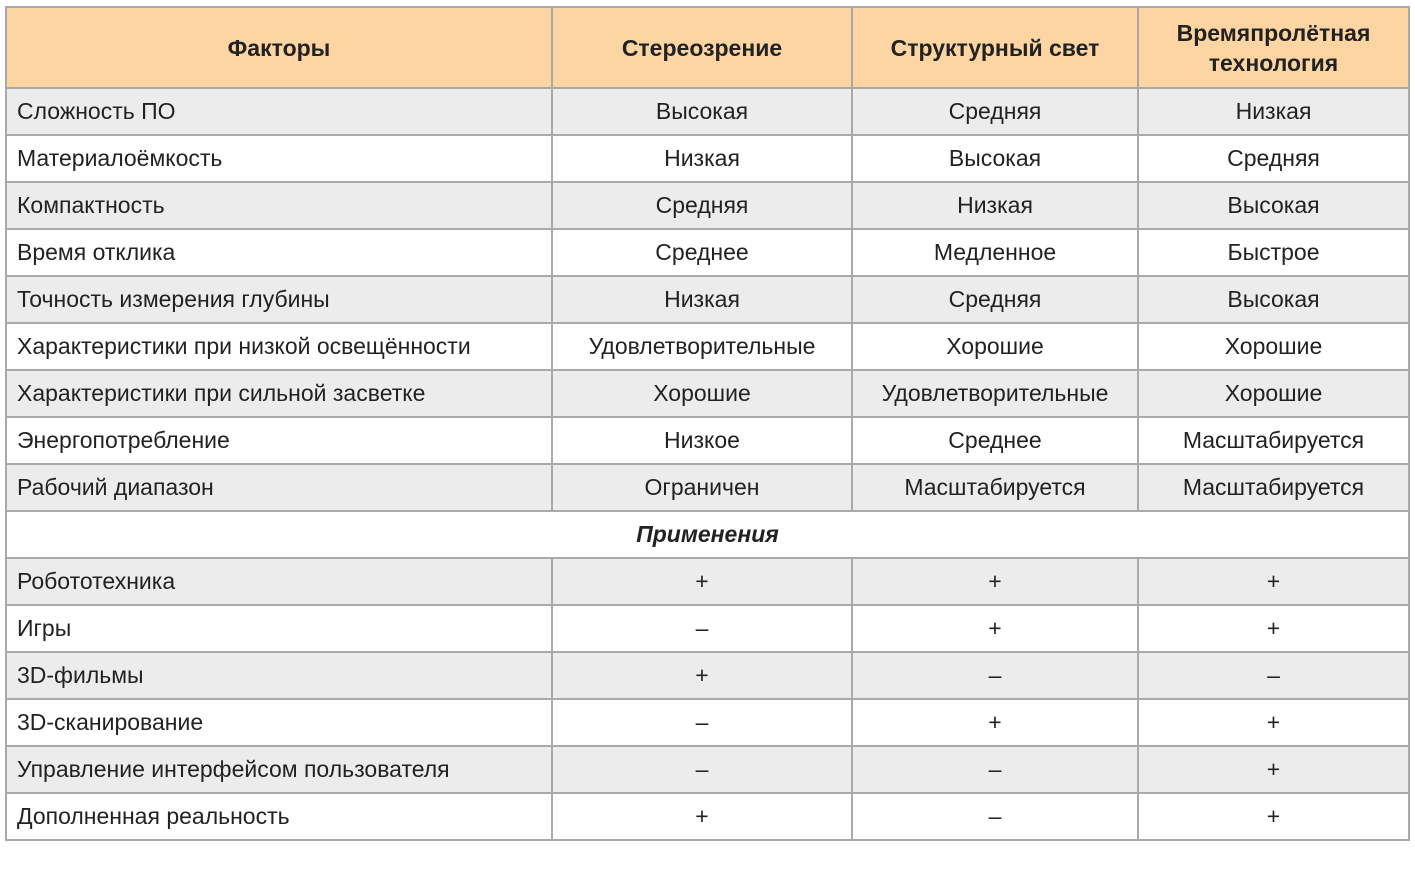  What do you see at coordinates (279, 628) in the screenshot?
I see `row-label: Игры` at bounding box center [279, 628].